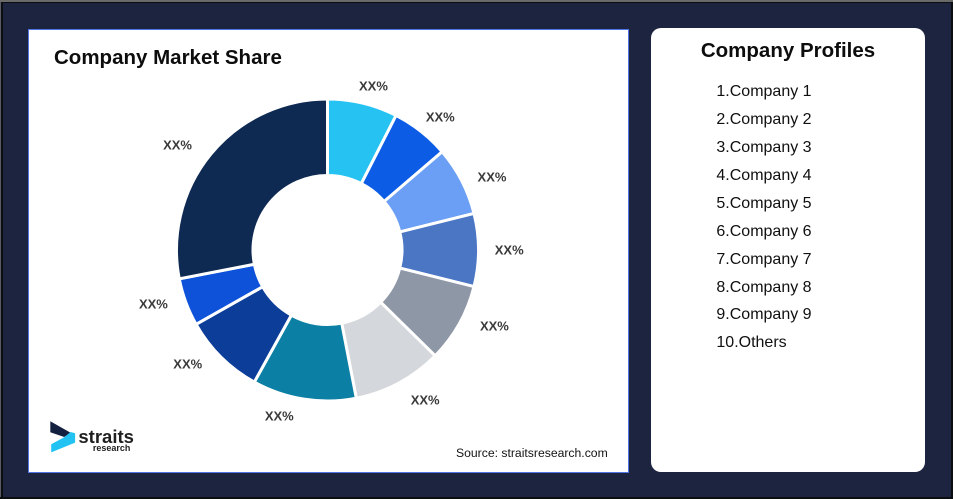  What do you see at coordinates (111, 448) in the screenshot?
I see `svg-text: research` at bounding box center [111, 448].